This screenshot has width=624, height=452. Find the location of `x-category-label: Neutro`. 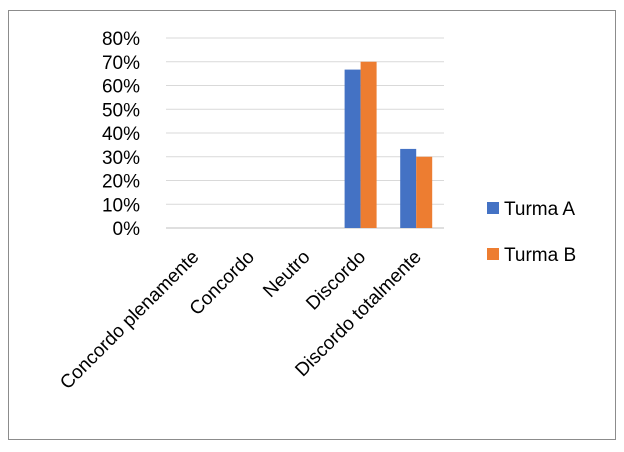

x-category-label: Neutro is located at coordinates (286, 274).